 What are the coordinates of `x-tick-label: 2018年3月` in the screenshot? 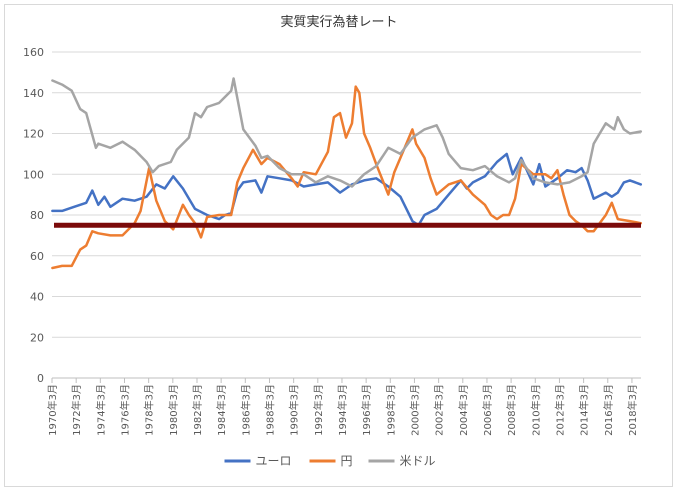 It's located at (632, 410).